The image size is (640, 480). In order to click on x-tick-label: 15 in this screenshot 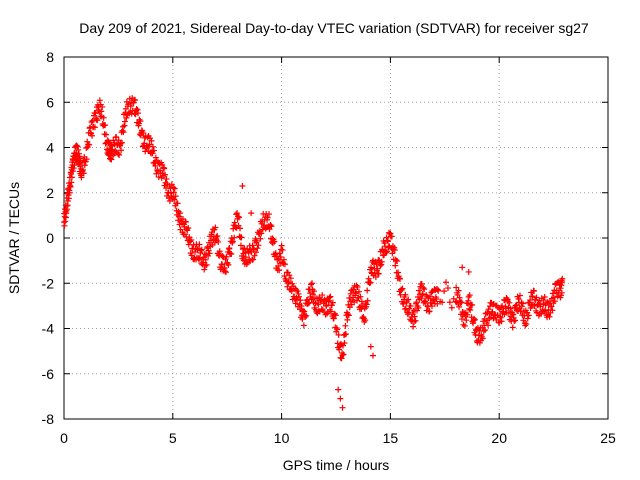, I will do `click(391, 438)`.